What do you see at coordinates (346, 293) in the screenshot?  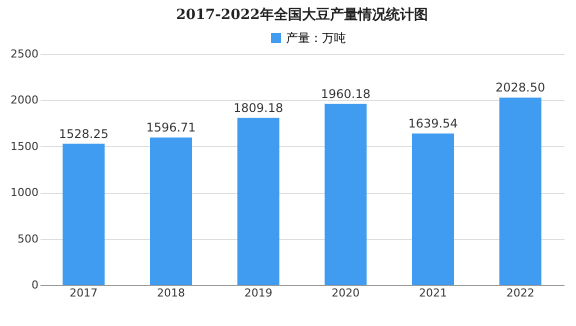 I see `x-tick-label: 2020` at bounding box center [346, 293].